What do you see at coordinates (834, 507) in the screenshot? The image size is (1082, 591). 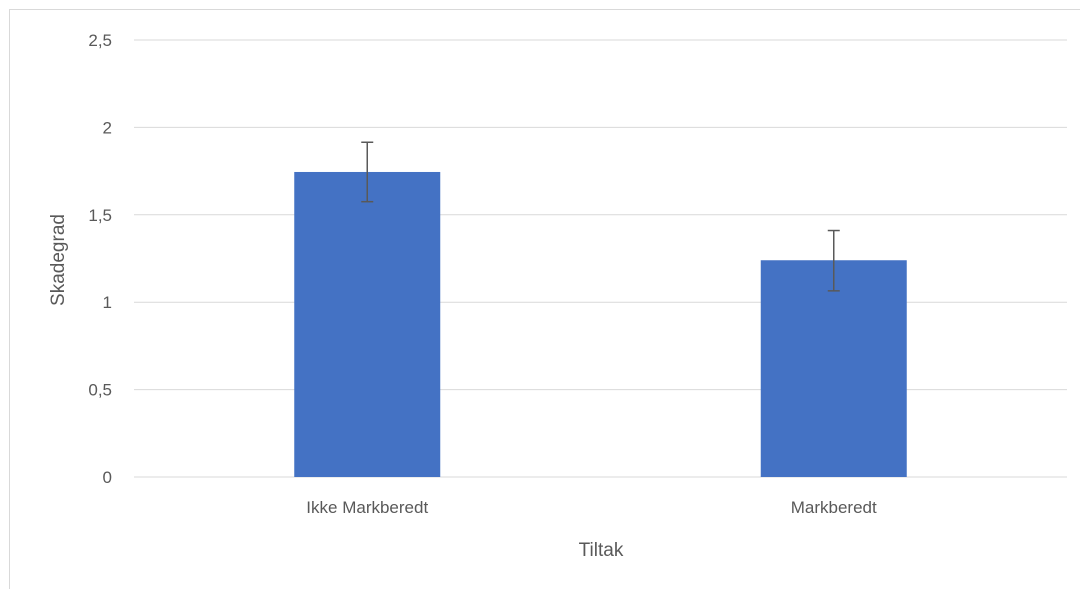 I see `x-tick-label: Markberedt` at bounding box center [834, 507].